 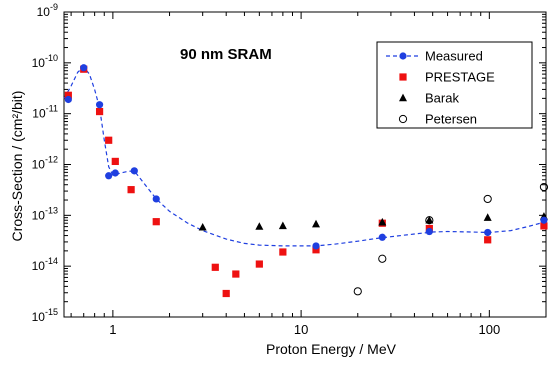 I want to click on y-tick-label: 10-9, so click(x=47, y=10).